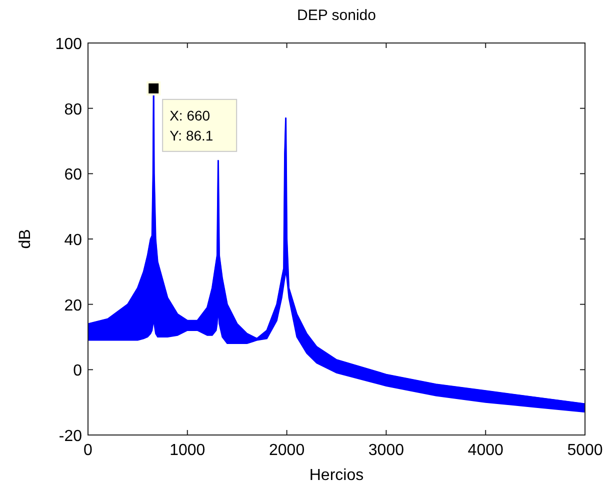 This screenshot has width=609, height=488. I want to click on x-tick-label: 0, so click(88, 450).